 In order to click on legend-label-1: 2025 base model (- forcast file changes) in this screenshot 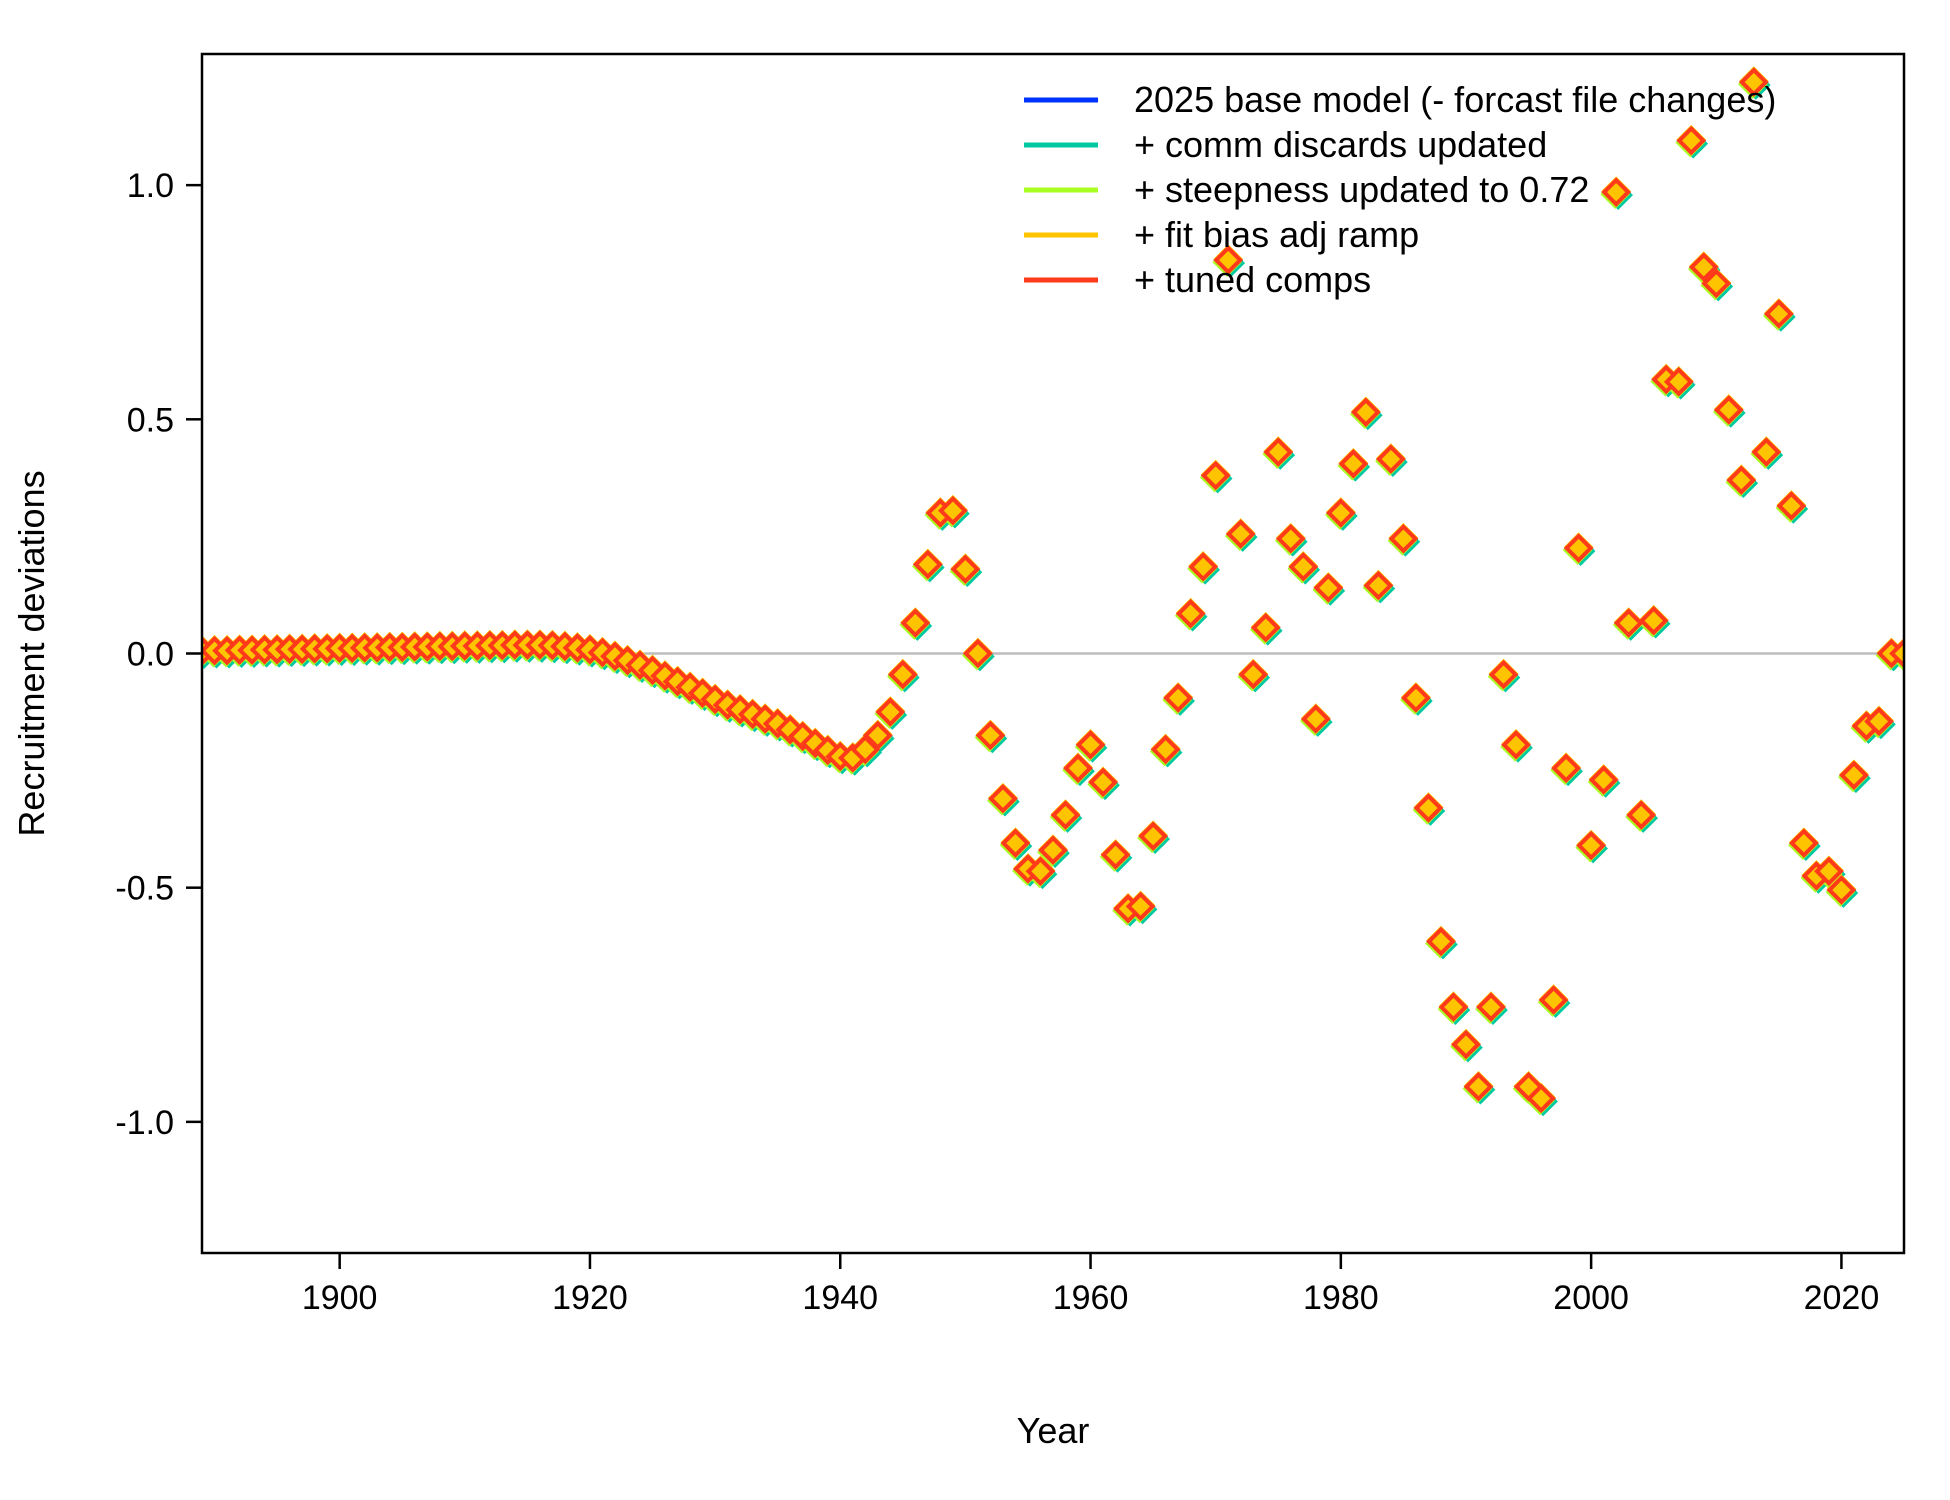, I will do `click(1455, 99)`.